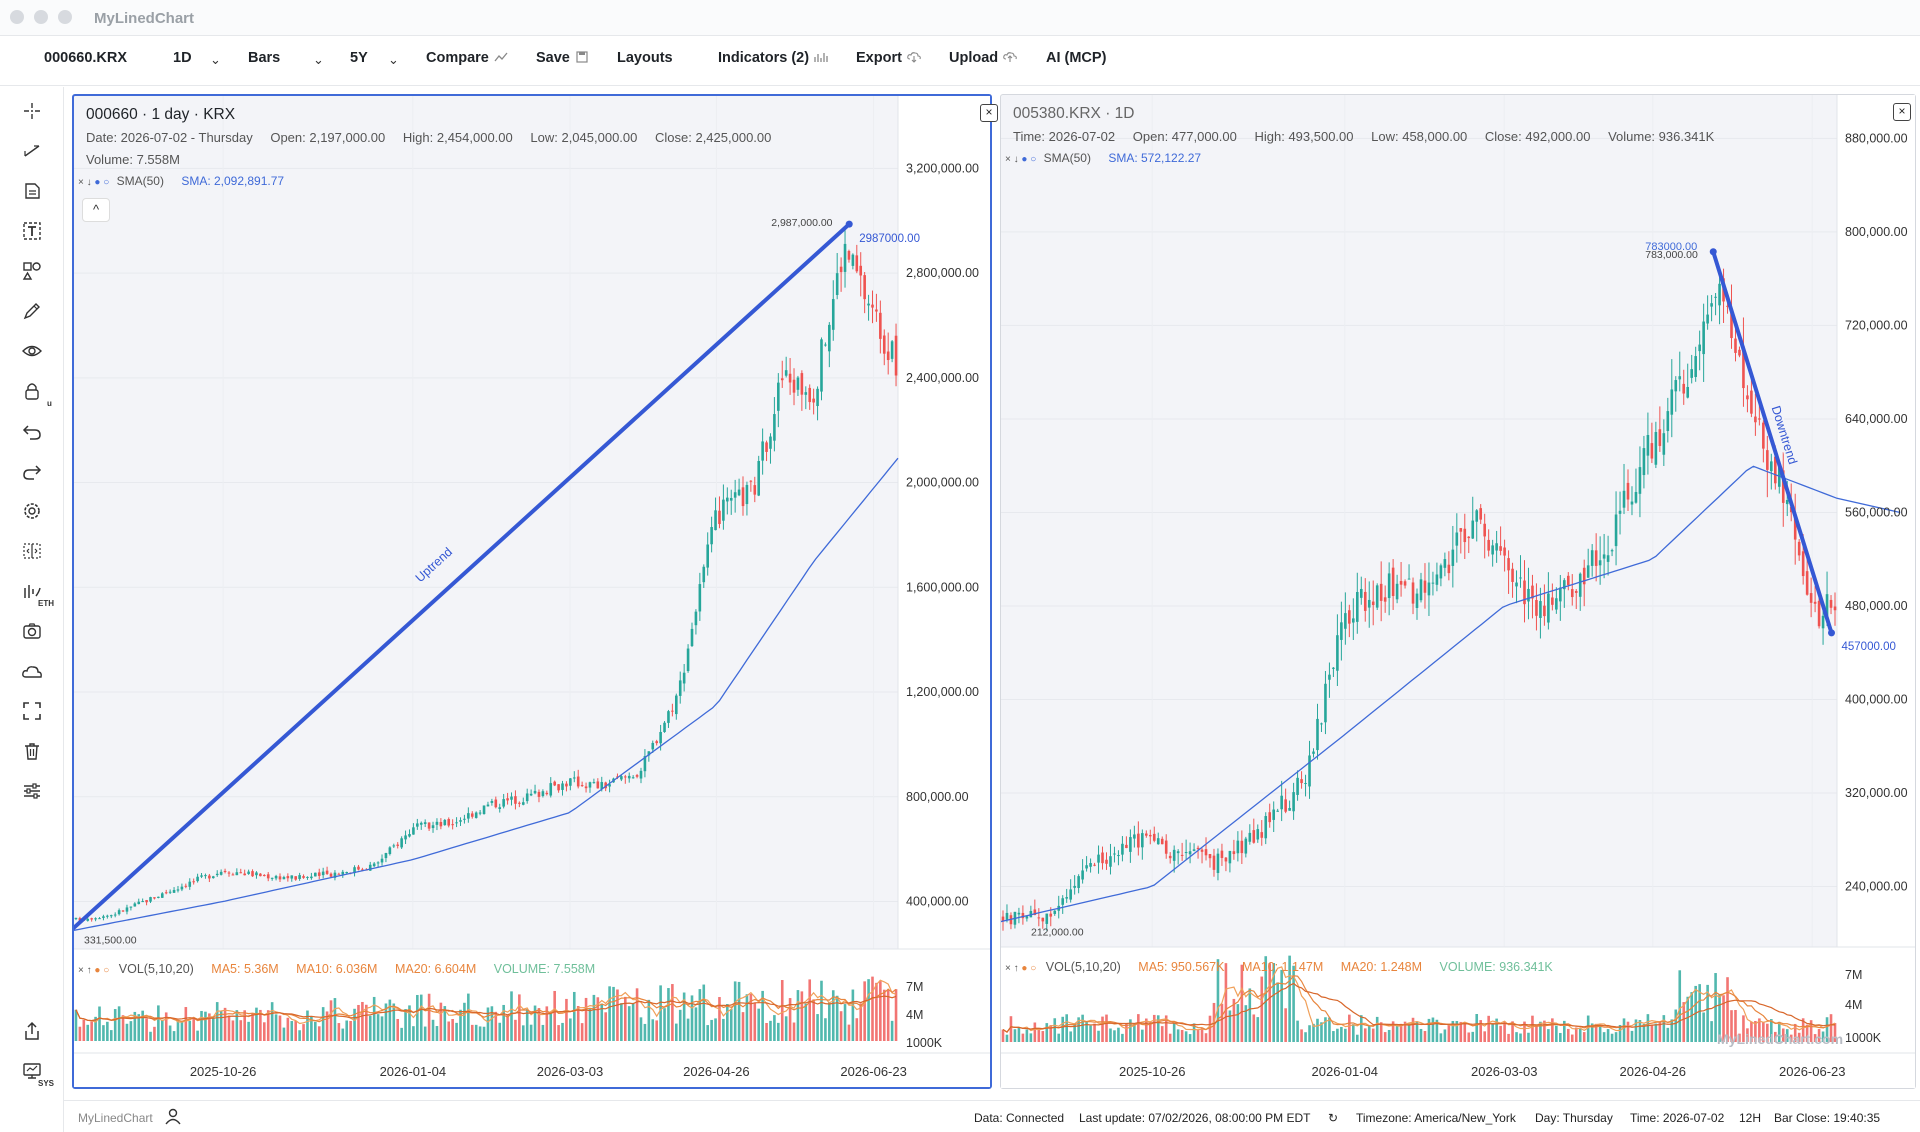  I want to click on split-view-icon, so click(32, 551).